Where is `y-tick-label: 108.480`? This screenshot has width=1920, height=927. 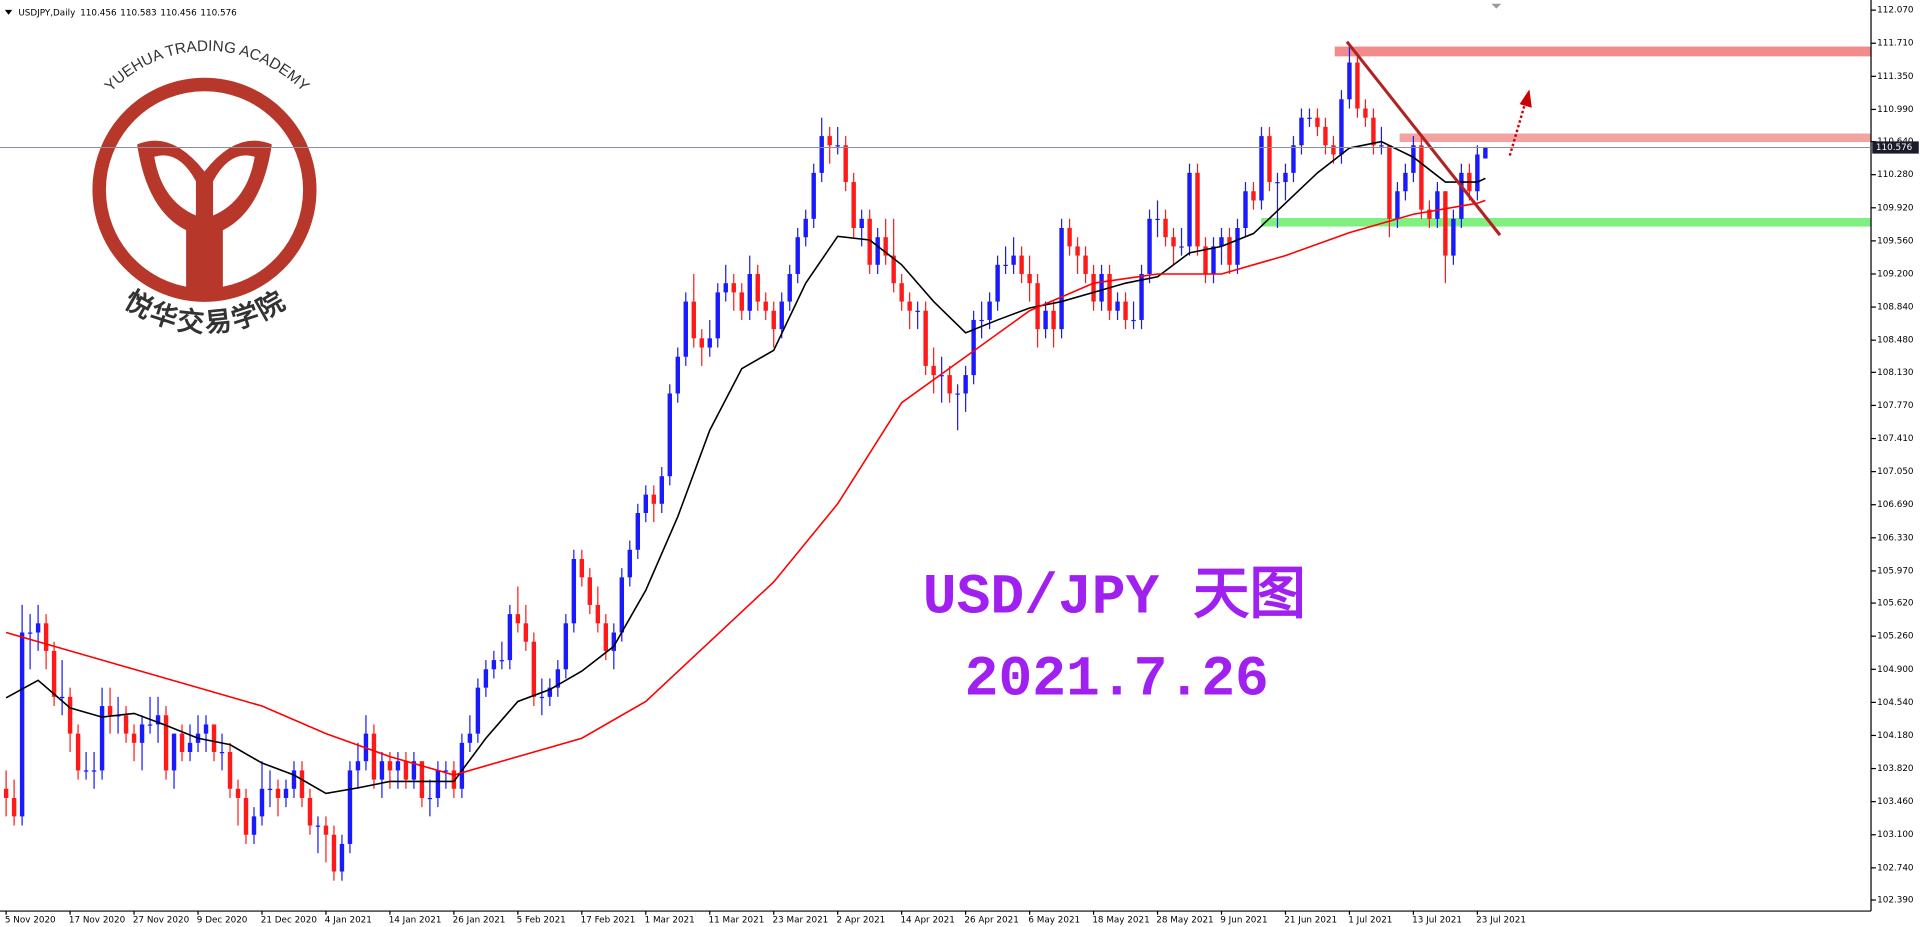
y-tick-label: 108.480 is located at coordinates (1895, 341).